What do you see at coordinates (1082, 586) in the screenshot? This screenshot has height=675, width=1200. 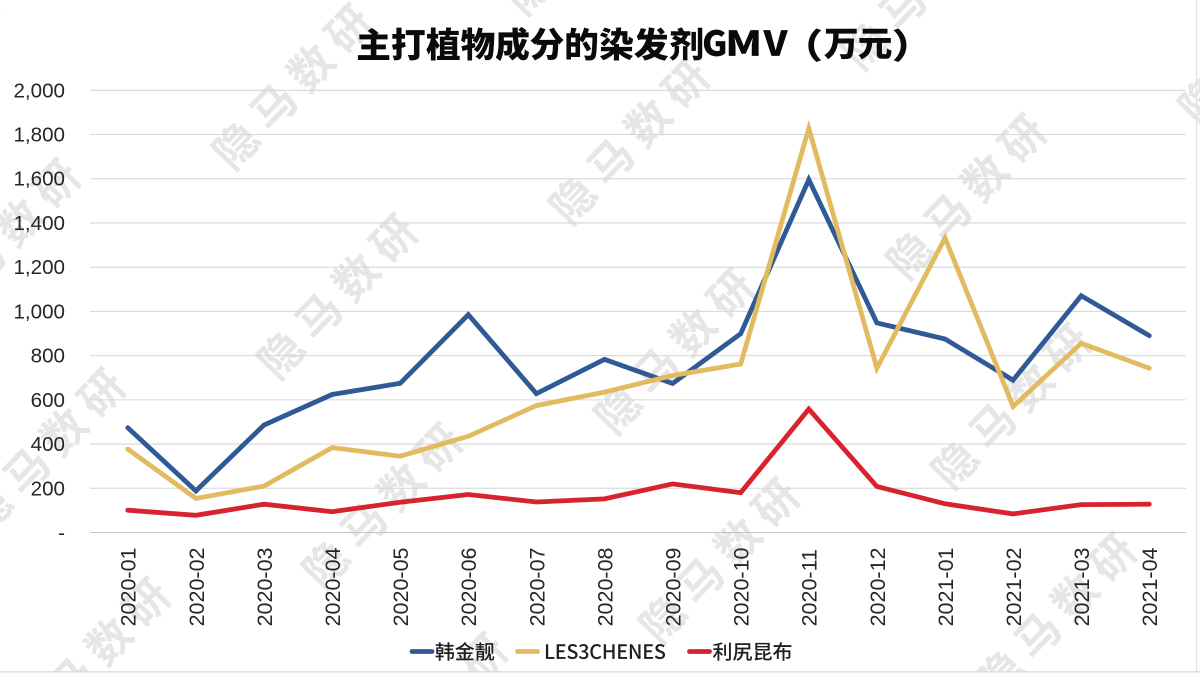 I see `svg-text: 2021-03` at bounding box center [1082, 586].